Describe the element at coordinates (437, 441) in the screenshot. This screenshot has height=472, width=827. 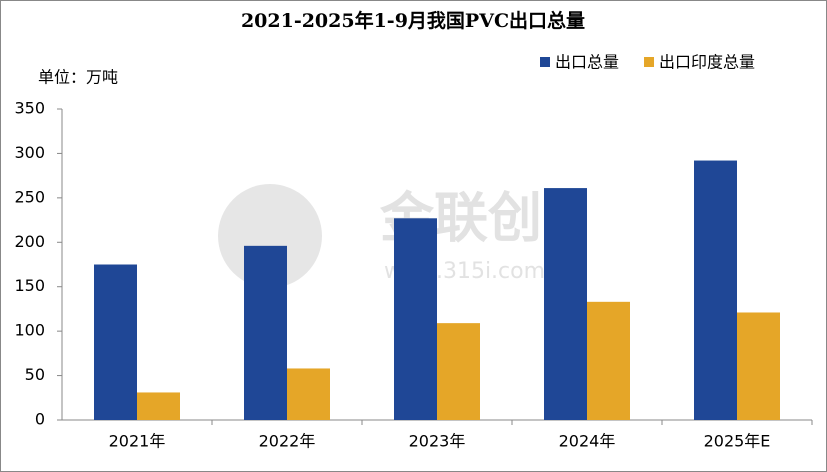
I see `x-tick-label: 2023年` at that location.